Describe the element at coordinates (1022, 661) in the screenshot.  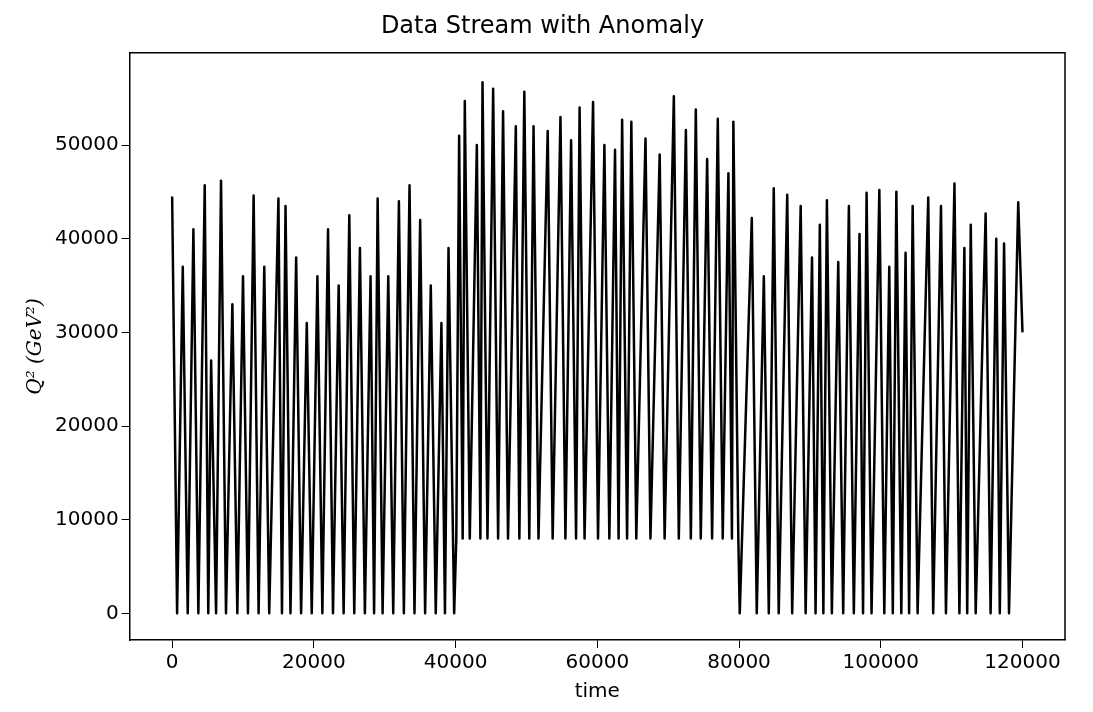
I see `x-tick-label: 120000` at that location.